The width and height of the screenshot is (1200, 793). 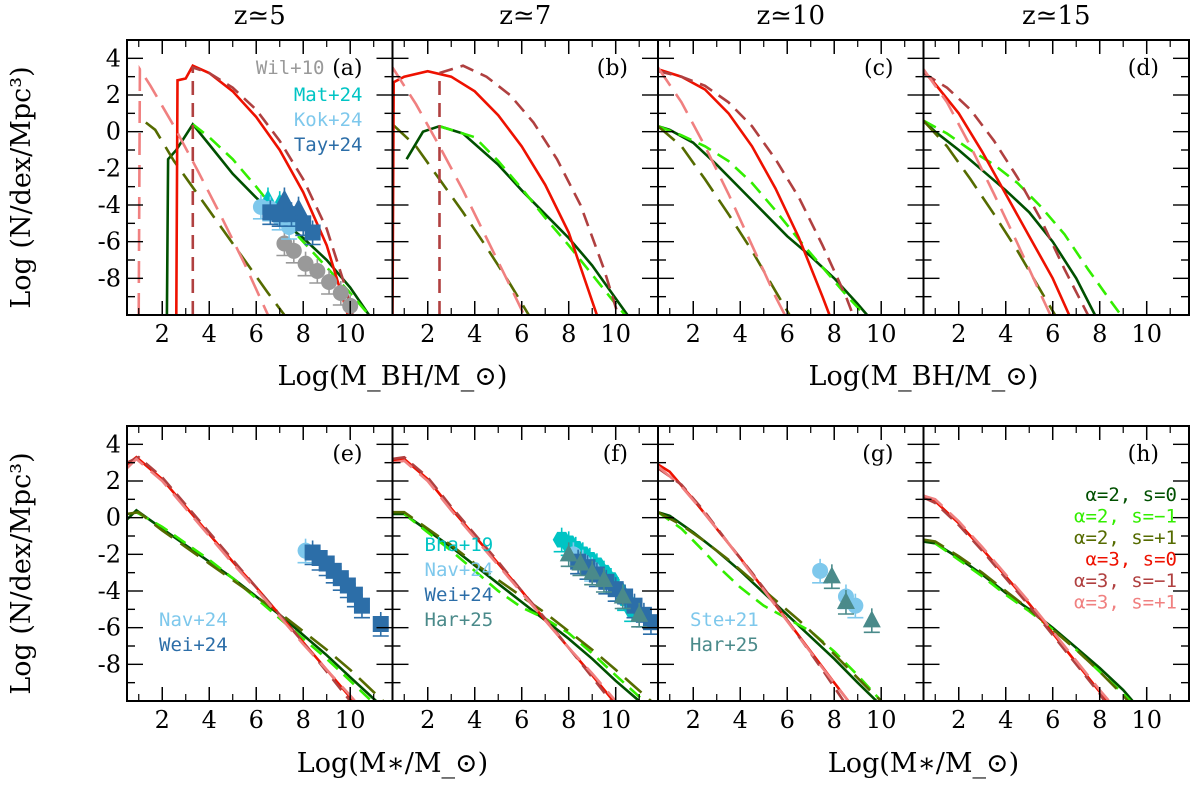 I want to click on data-legend-entry: Wei+24, so click(x=459, y=595).